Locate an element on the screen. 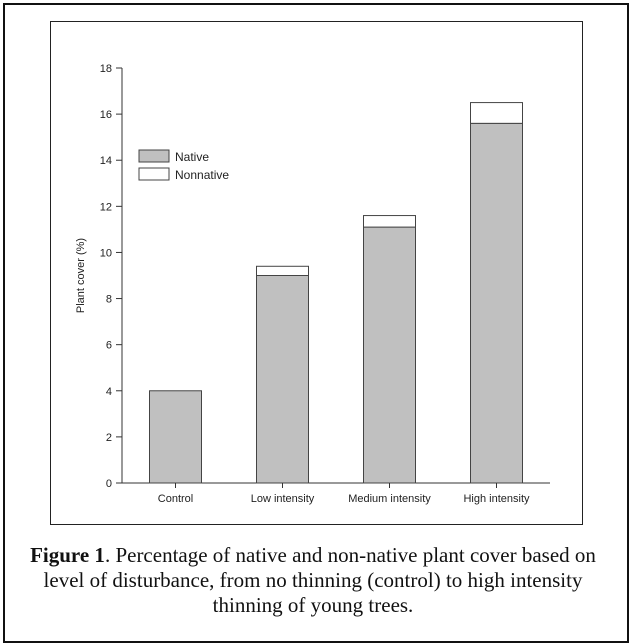 This screenshot has height=643, width=636. x-tick-label: Control is located at coordinates (175, 499).